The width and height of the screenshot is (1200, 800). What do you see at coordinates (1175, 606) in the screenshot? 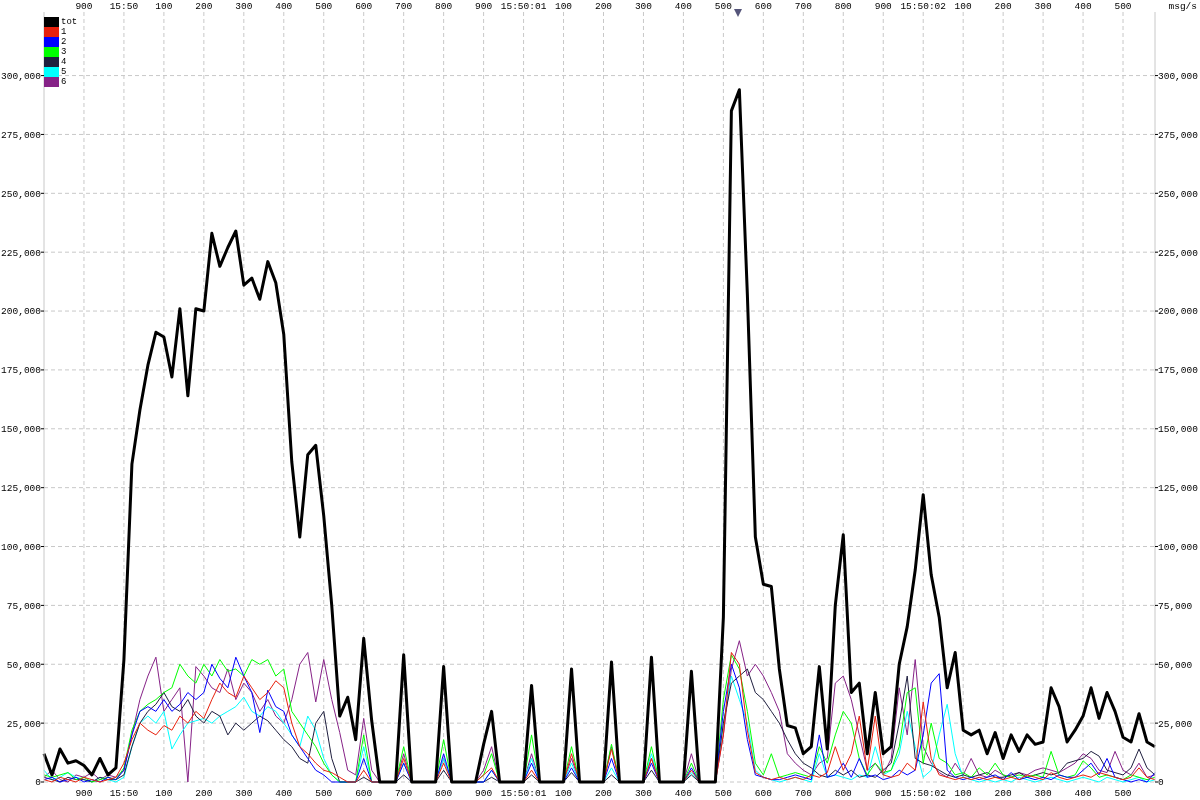
I see `y2-tick-label: 75,000` at bounding box center [1175, 606].